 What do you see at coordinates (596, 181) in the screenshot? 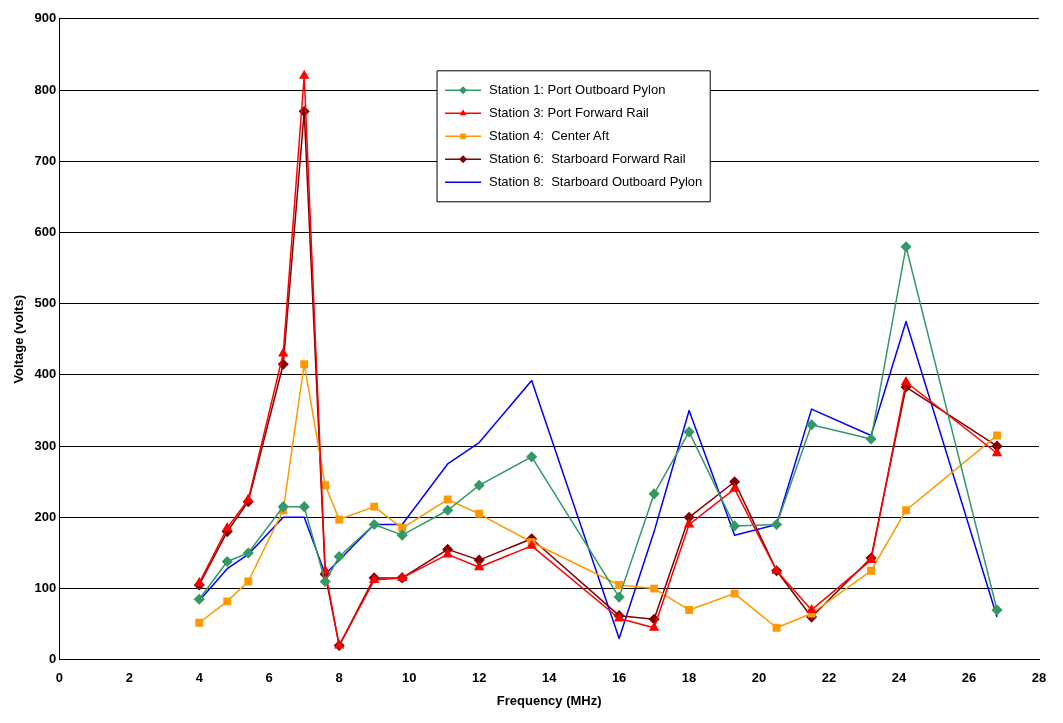
I see `legend-label: Station 8: Starboard Outboard Pylon` at bounding box center [596, 181].